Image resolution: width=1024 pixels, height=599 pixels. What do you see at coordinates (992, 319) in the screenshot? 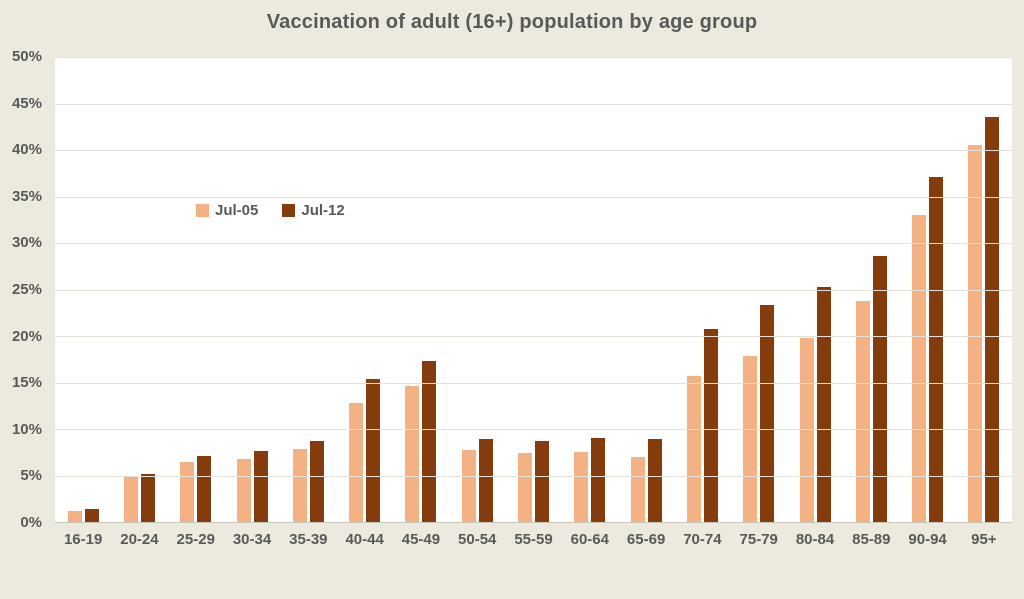
I see `bar-jul-12-95+` at bounding box center [992, 319].